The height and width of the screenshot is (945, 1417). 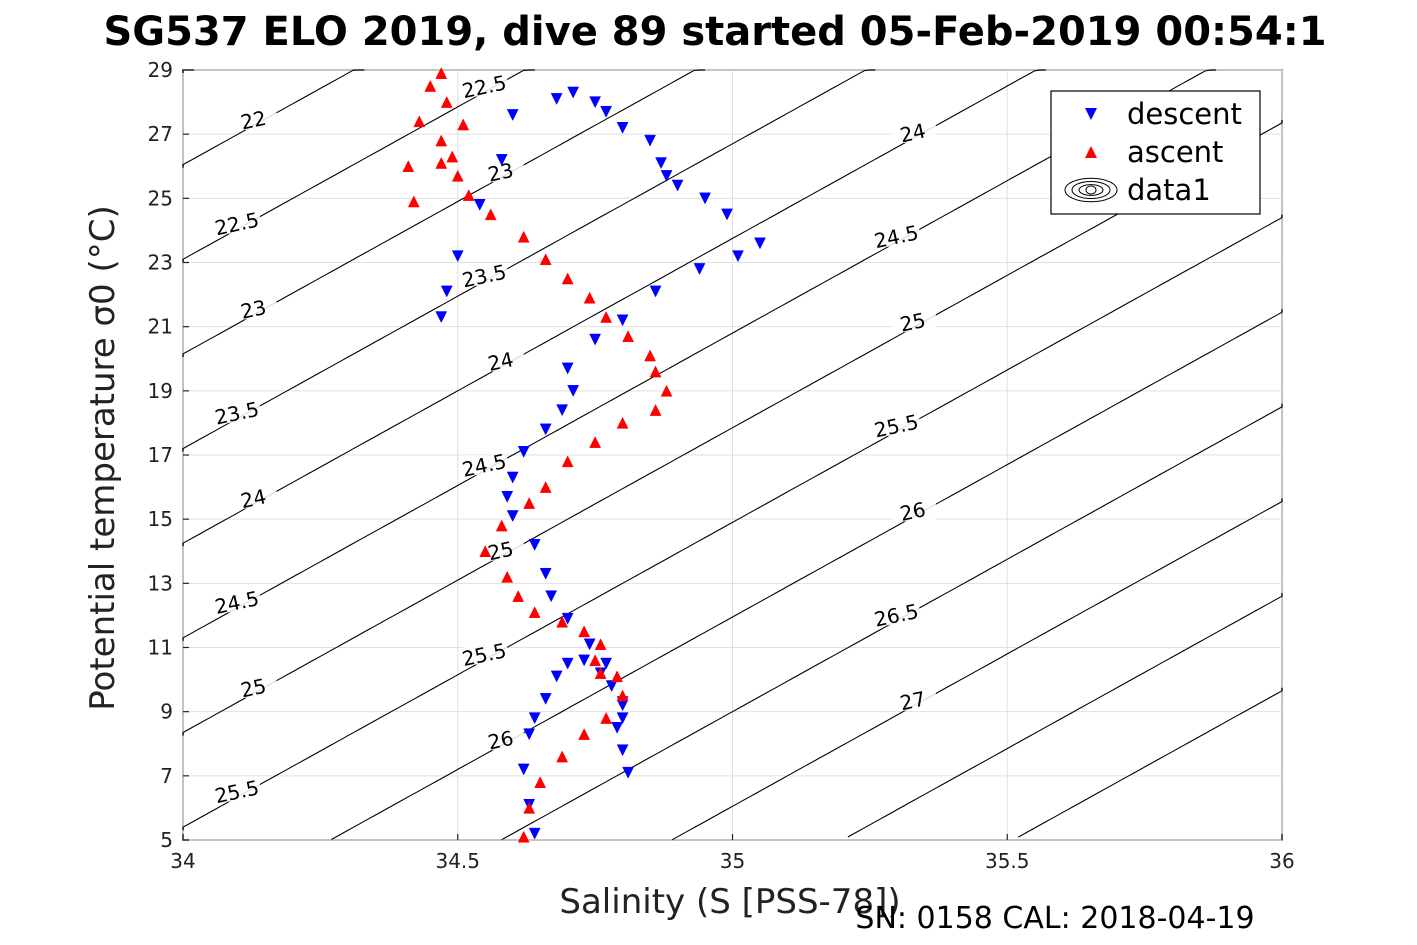 What do you see at coordinates (160, 583) in the screenshot?
I see `y-tick-label: 13` at bounding box center [160, 583].